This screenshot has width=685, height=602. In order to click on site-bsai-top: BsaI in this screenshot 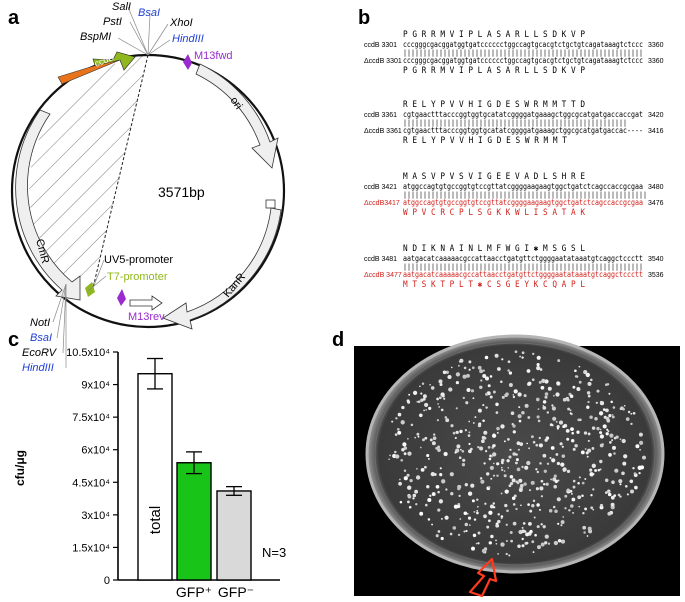, I will do `click(149, 13)`.